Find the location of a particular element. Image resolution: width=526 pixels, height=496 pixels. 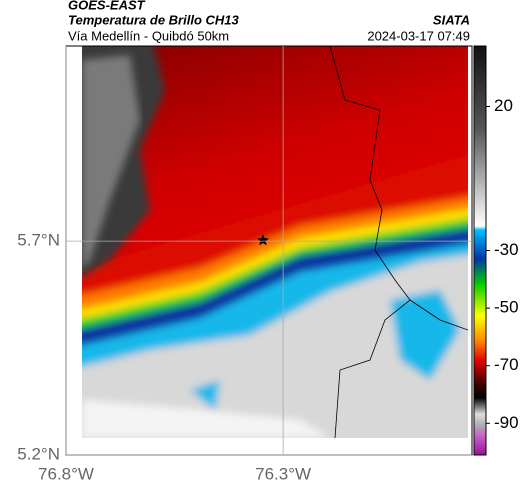

colorbar-tick-label: -90 is located at coordinates (506, 422).